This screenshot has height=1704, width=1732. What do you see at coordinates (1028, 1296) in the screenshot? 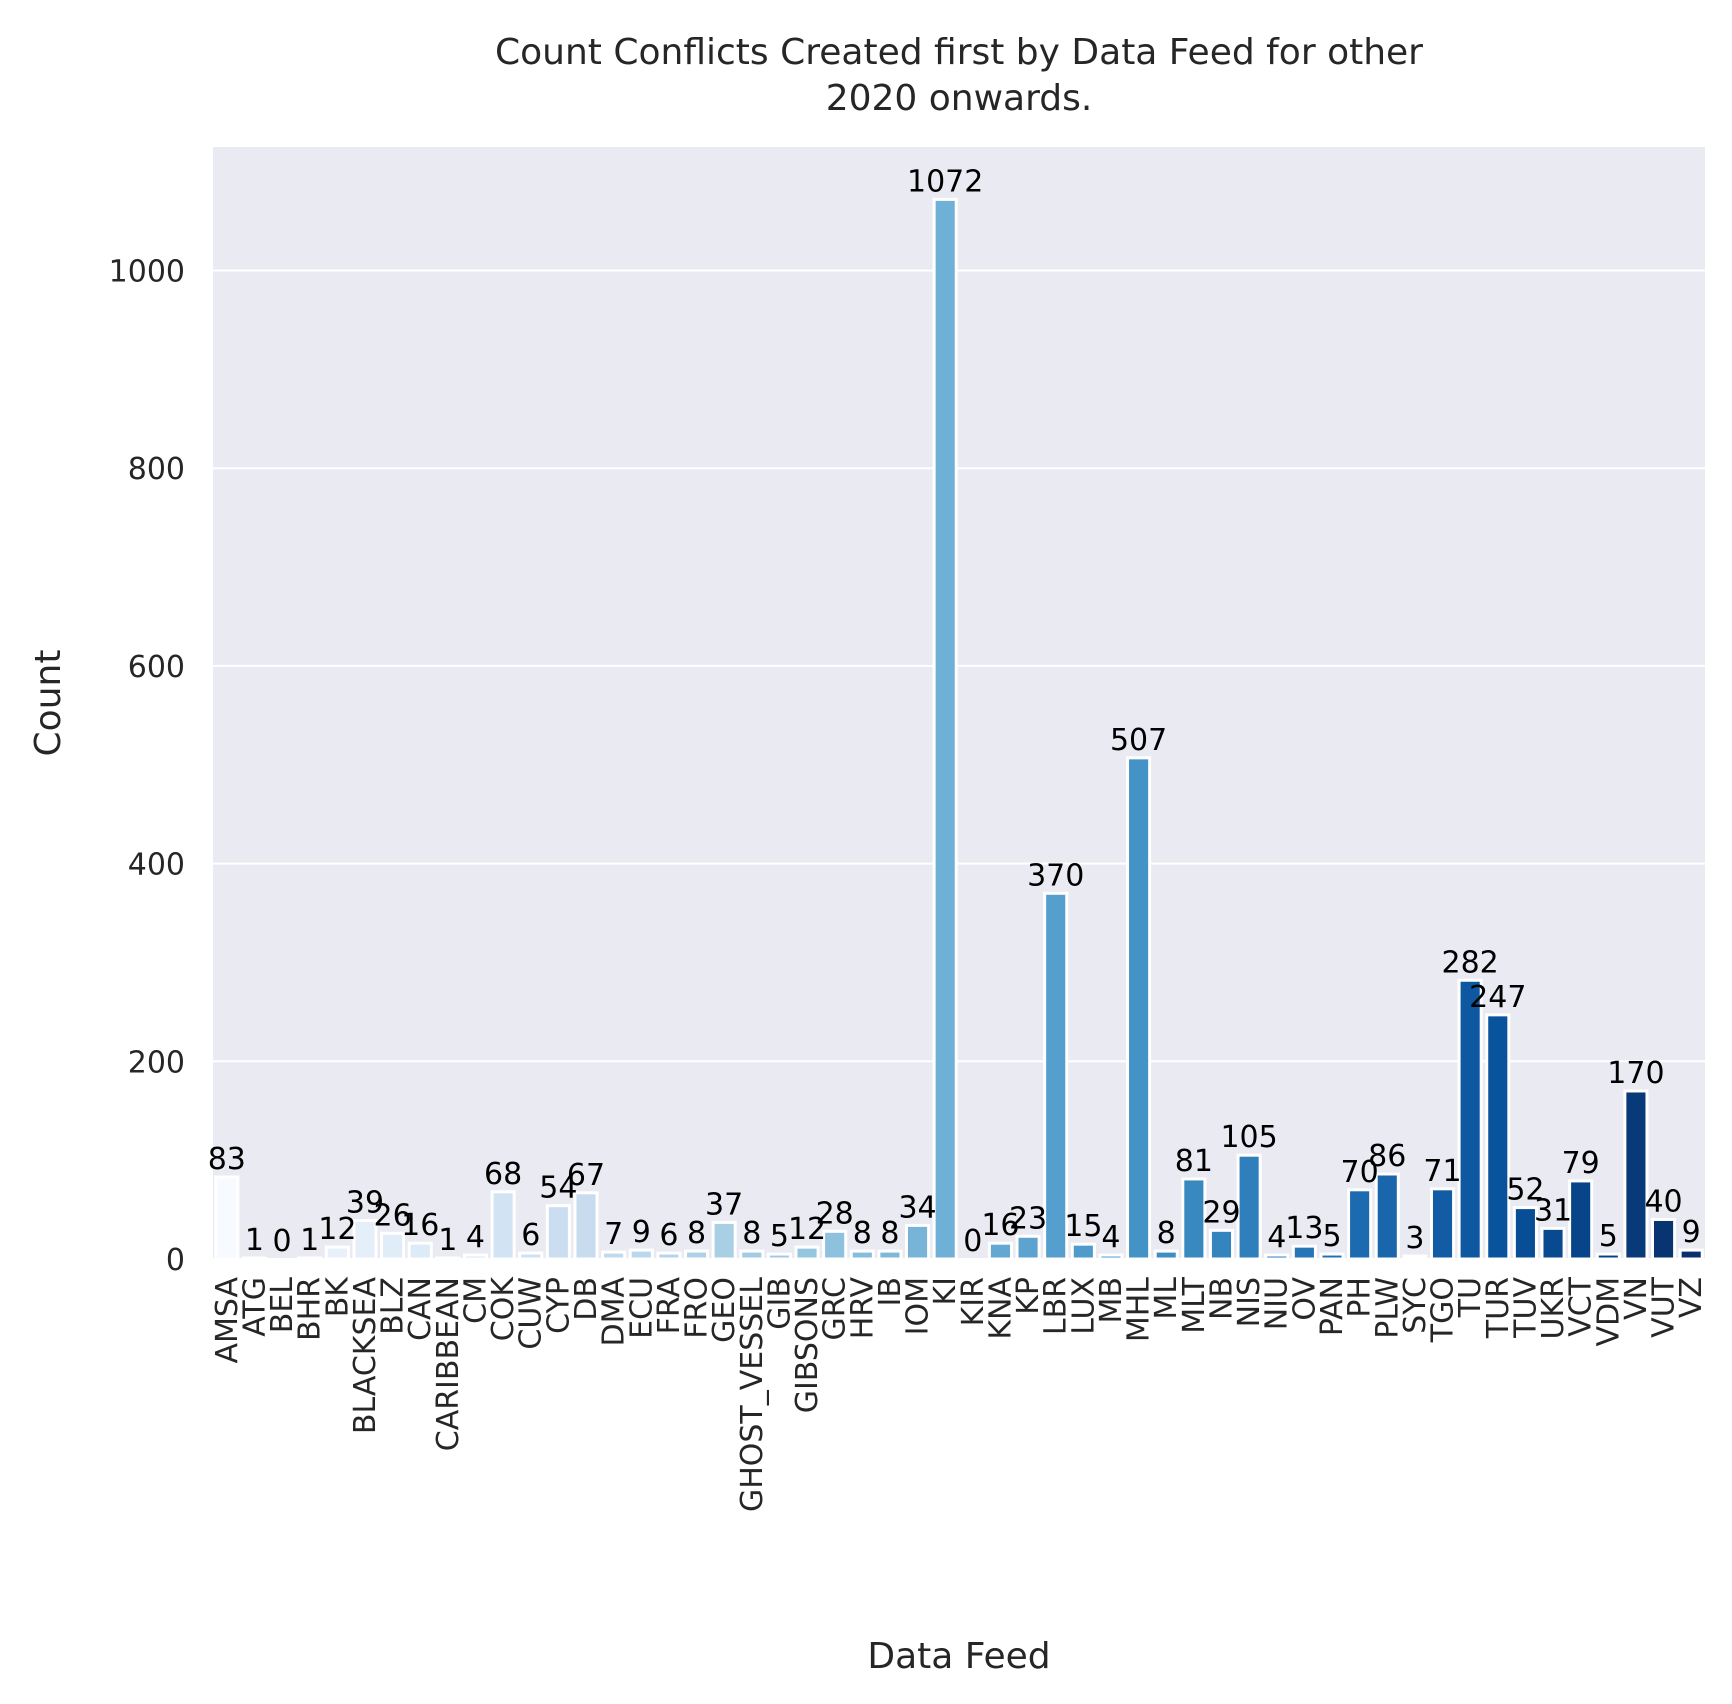
I see `x-tick-label: KP` at bounding box center [1028, 1296].